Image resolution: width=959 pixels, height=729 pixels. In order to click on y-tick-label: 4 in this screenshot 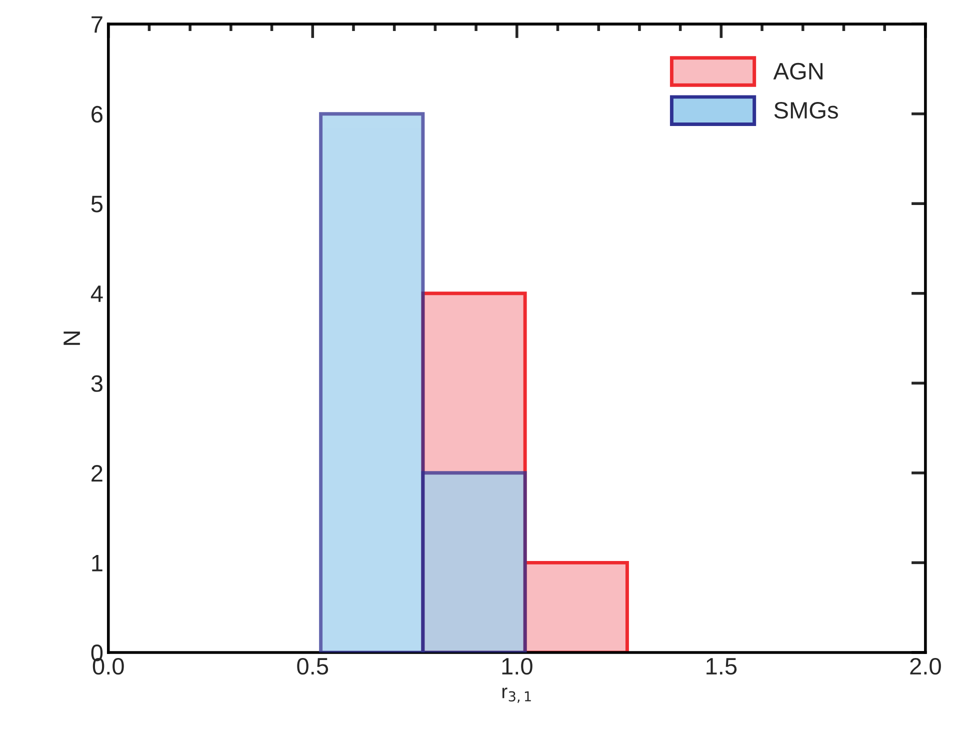, I will do `click(96, 294)`.